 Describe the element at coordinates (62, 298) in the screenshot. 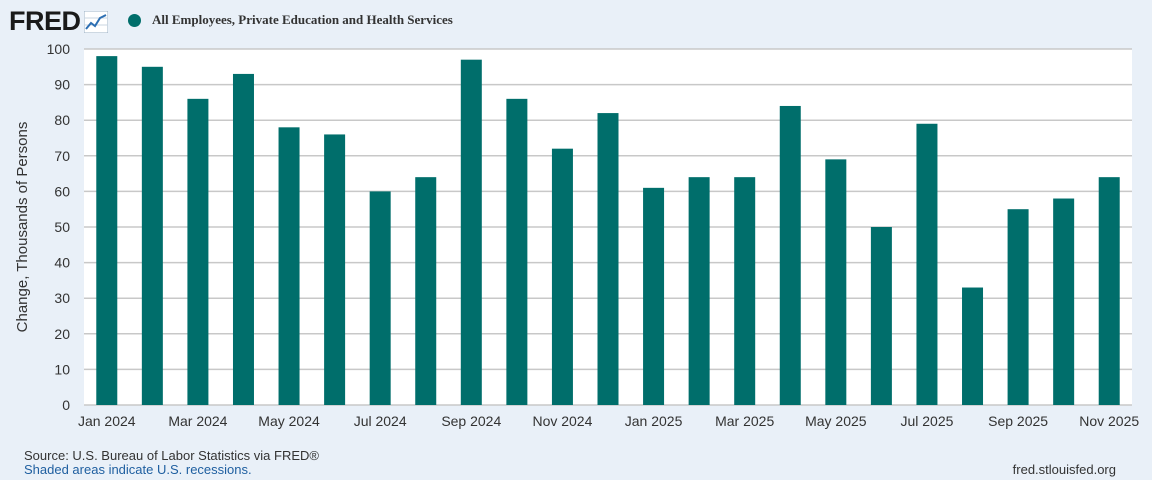

I see `y-tick-label: 30` at that location.